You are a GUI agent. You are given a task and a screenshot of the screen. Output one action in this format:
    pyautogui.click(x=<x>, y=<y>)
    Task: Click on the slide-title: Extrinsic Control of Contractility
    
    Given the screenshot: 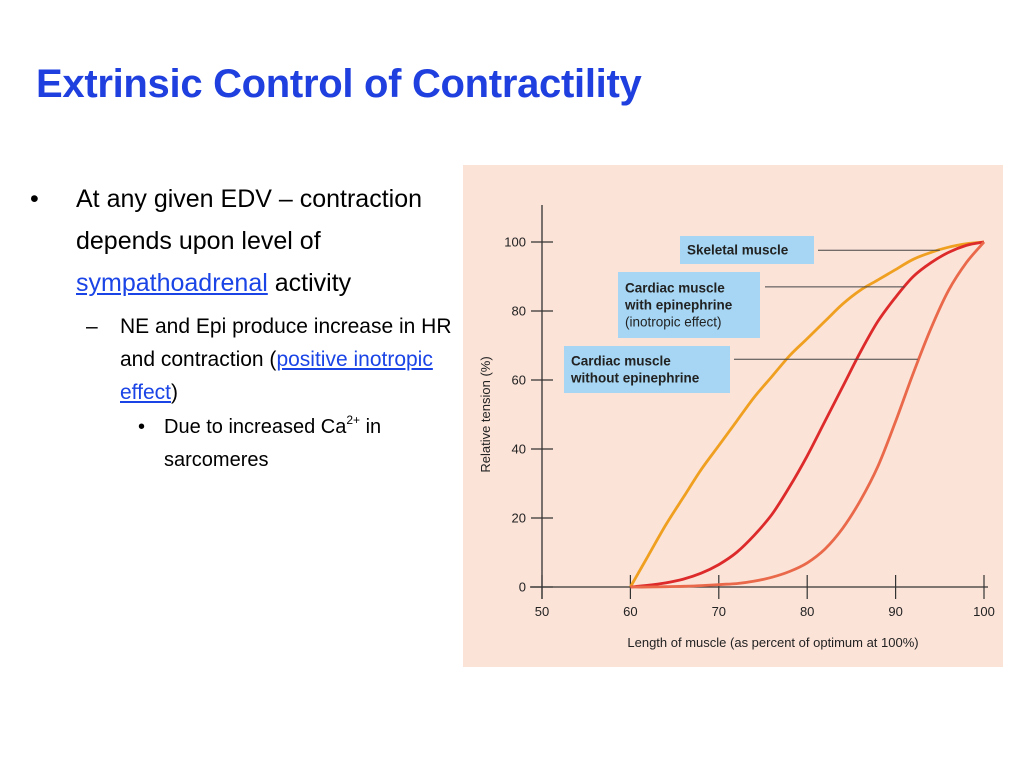 What is the action you would take?
    pyautogui.click(x=339, y=84)
    